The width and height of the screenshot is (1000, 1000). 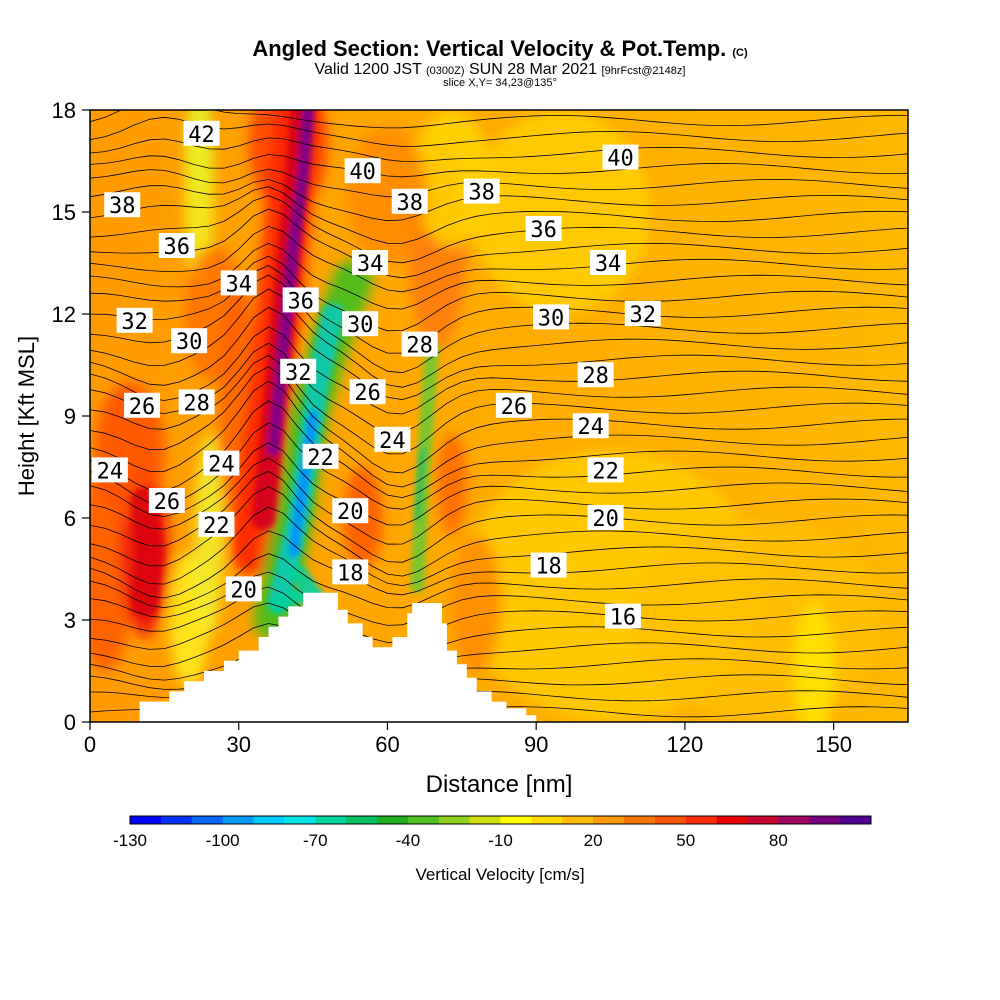 What do you see at coordinates (623, 618) in the screenshot?
I see `svg-text: 16` at bounding box center [623, 618].